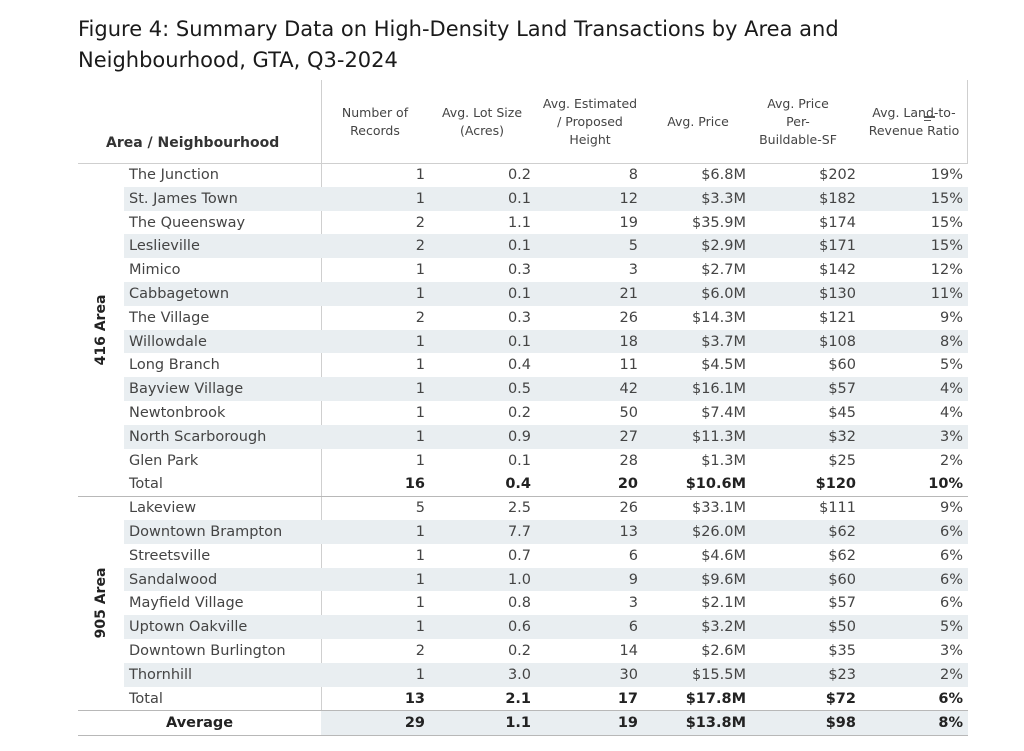  What do you see at coordinates (946, 270) in the screenshot?
I see `table-cell: 12%` at bounding box center [946, 270].